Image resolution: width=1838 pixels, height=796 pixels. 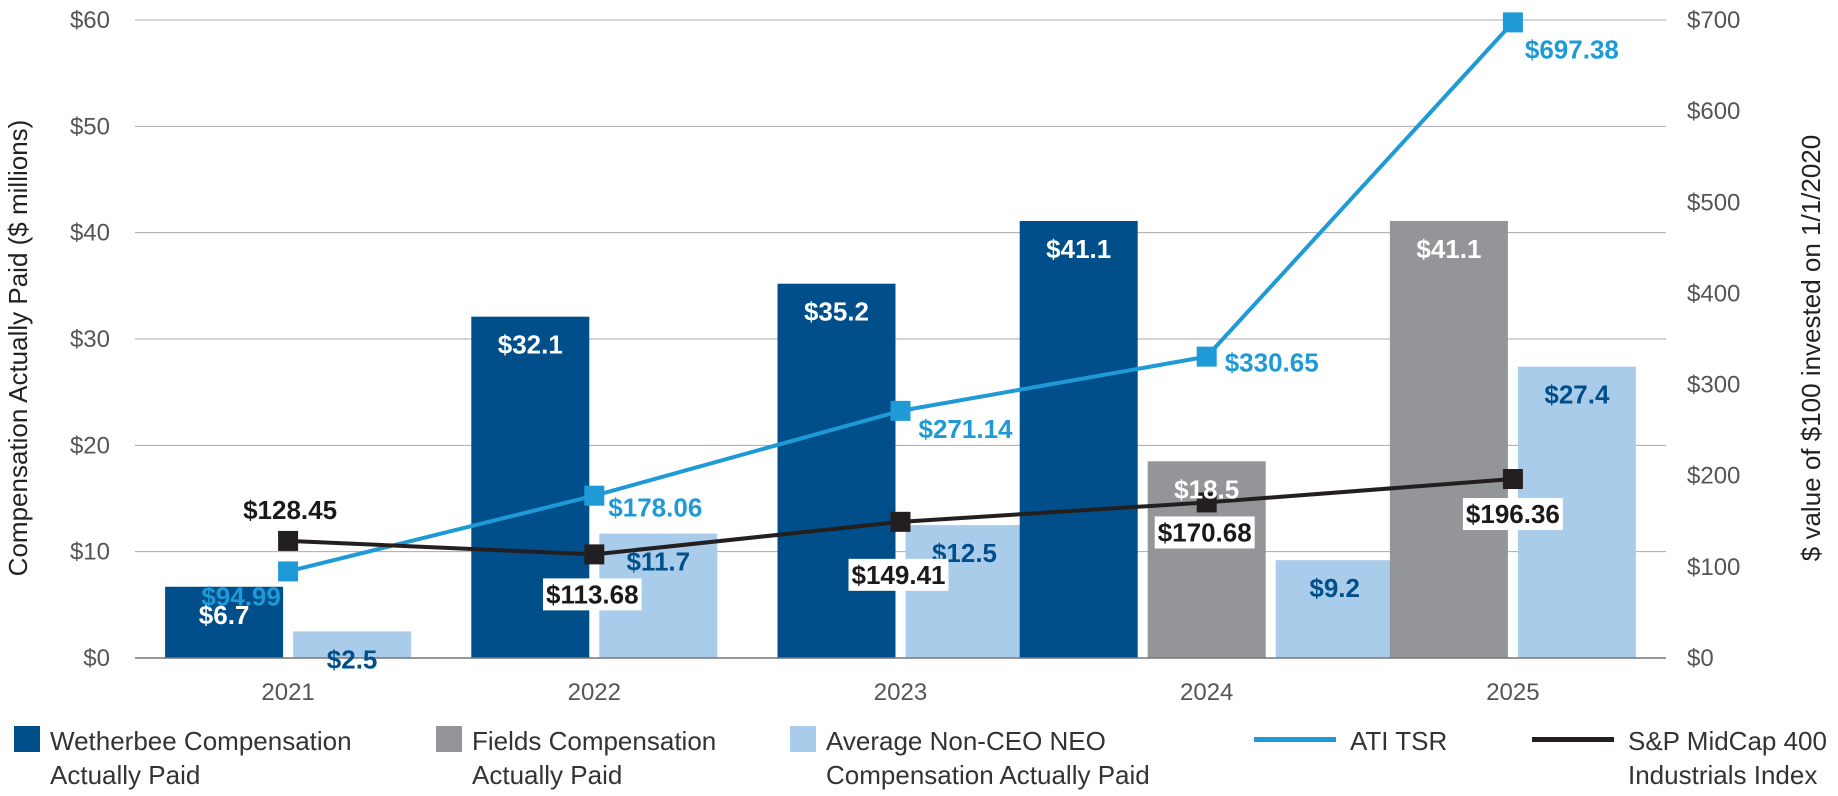 I want to click on data-label-sp-midcap: $113.68, so click(x=592, y=594).